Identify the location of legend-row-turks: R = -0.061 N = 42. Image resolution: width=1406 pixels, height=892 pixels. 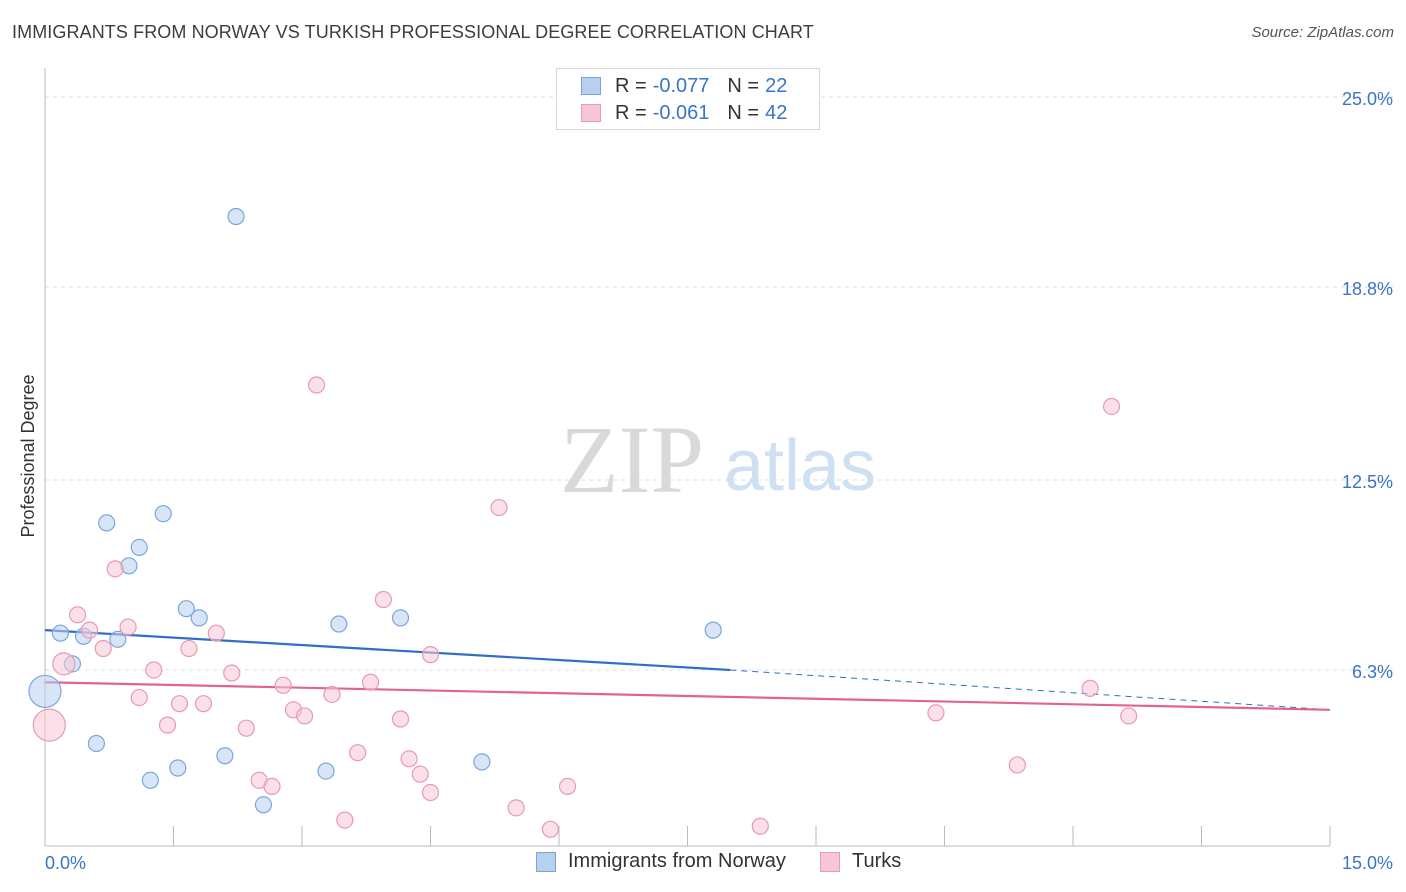
(684, 113).